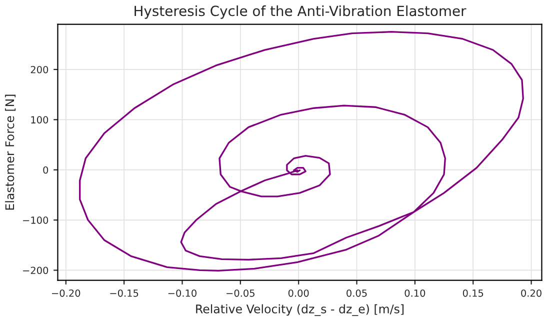  What do you see at coordinates (356, 293) in the screenshot?
I see `x-tick-label: 0.05` at bounding box center [356, 293].